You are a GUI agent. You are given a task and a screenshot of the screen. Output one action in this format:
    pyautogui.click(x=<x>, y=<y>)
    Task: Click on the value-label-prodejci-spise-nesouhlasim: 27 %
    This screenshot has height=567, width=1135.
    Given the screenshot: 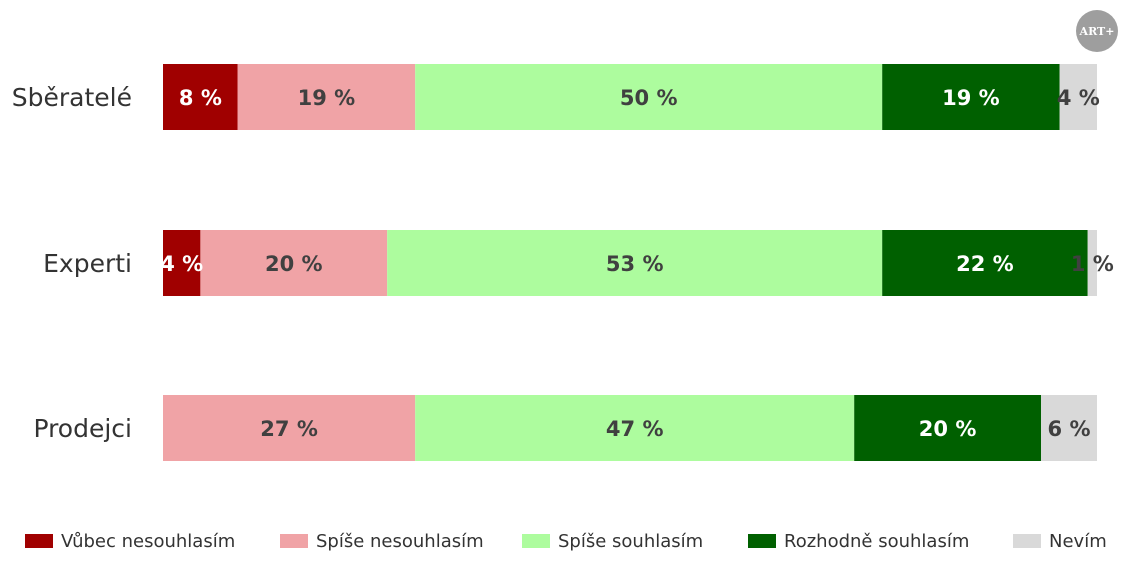 What is the action you would take?
    pyautogui.click(x=289, y=429)
    